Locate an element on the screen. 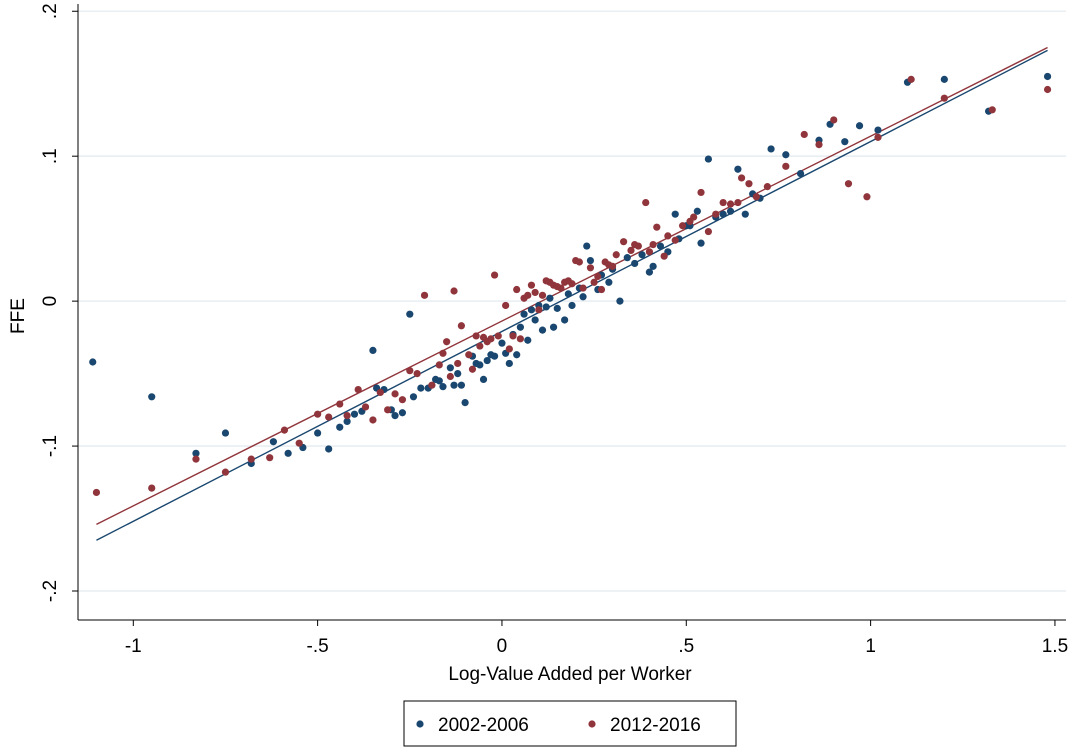 The width and height of the screenshot is (1069, 753). y-tick-label: 0 is located at coordinates (50, 301).